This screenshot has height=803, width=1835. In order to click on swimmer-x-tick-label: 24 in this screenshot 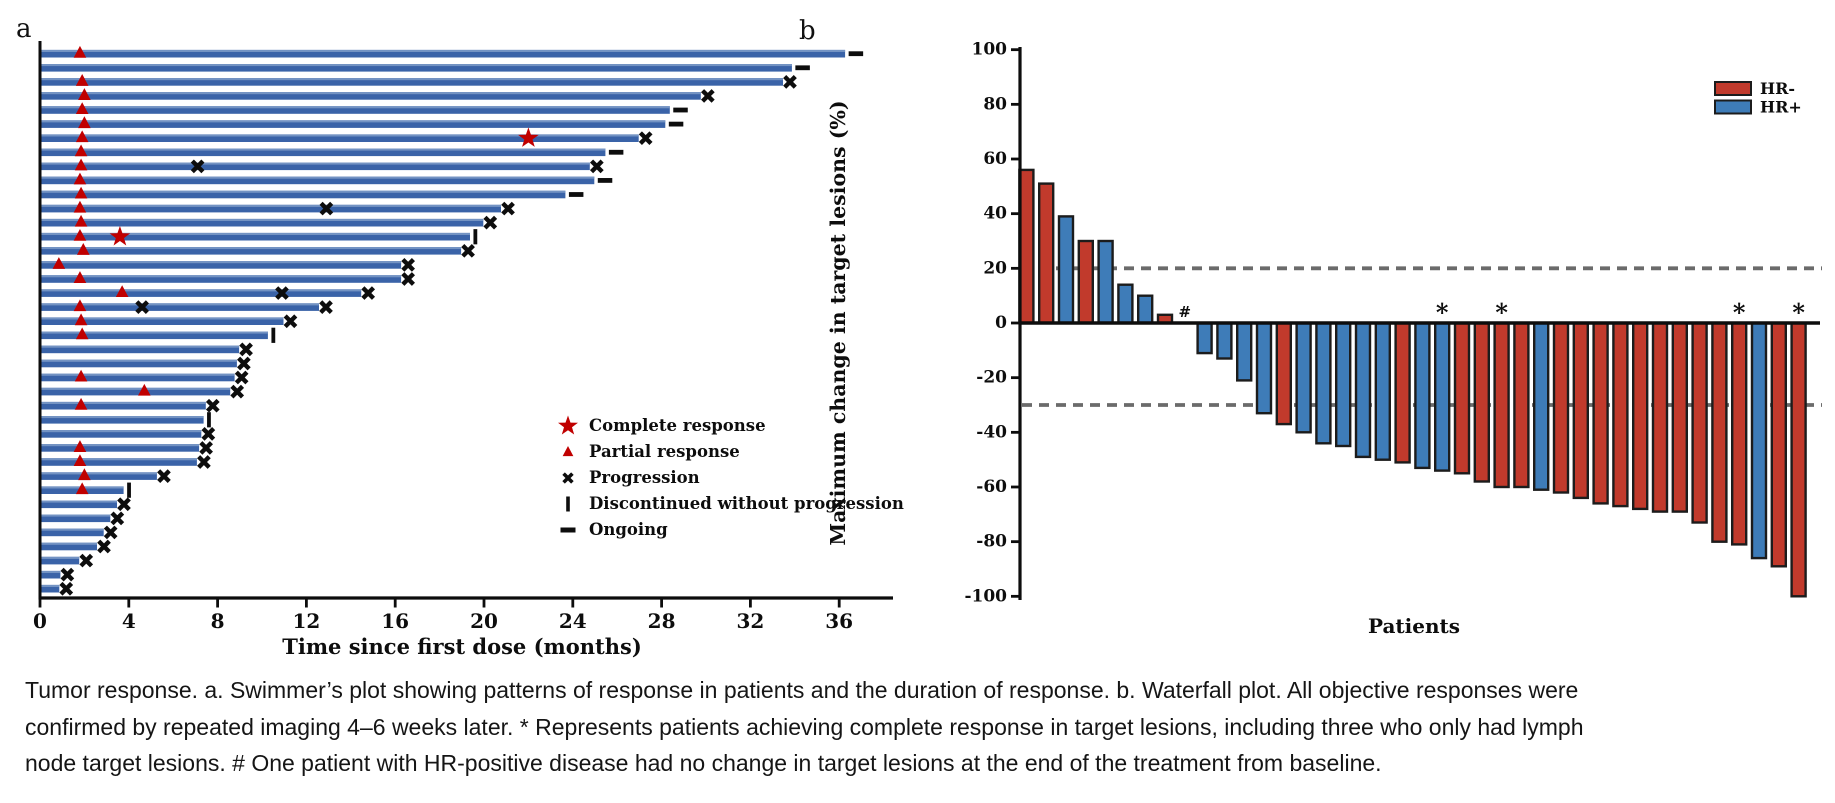, I will do `click(573, 621)`.